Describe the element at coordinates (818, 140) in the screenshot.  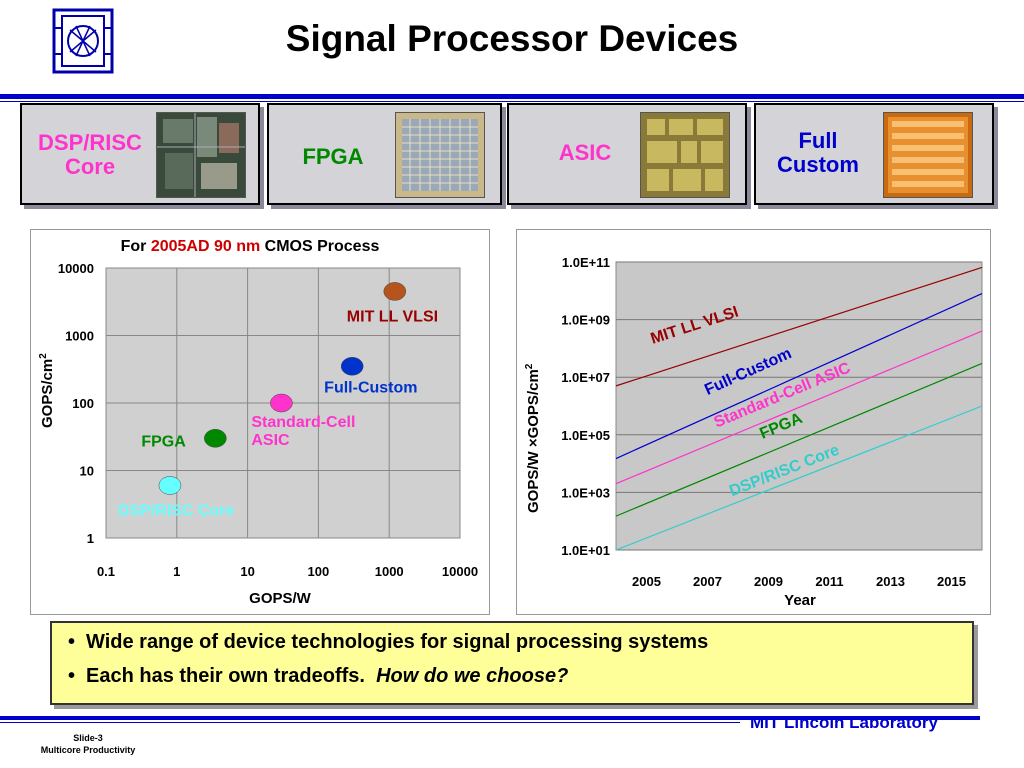
I see `card-label-line: Full` at that location.